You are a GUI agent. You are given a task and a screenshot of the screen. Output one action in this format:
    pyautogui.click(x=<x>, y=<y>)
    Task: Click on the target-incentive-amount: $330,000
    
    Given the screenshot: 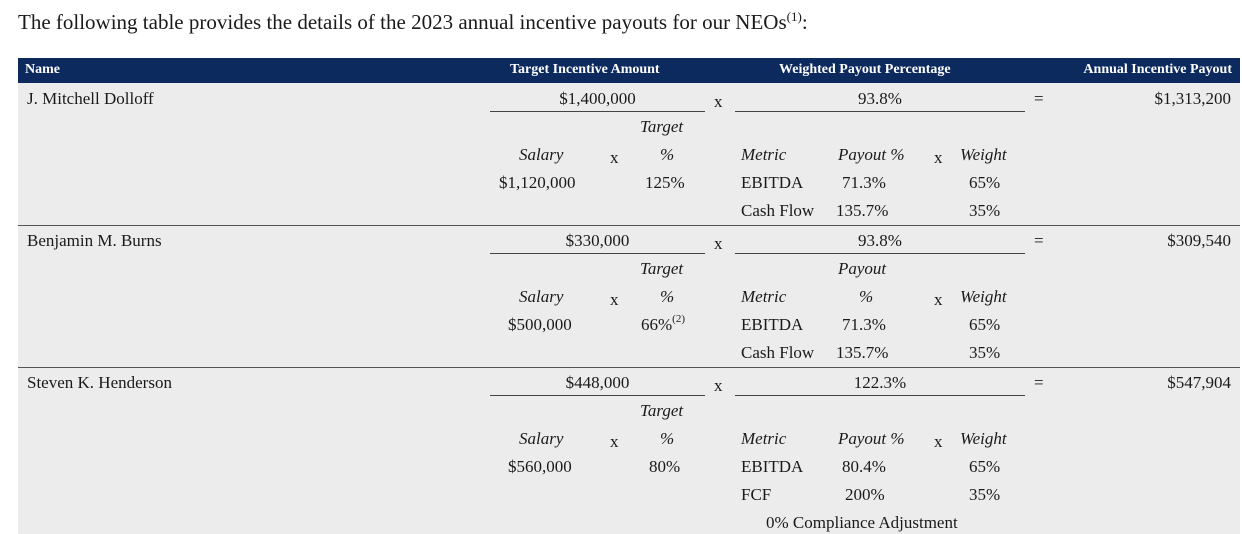 What is the action you would take?
    pyautogui.click(x=597, y=240)
    